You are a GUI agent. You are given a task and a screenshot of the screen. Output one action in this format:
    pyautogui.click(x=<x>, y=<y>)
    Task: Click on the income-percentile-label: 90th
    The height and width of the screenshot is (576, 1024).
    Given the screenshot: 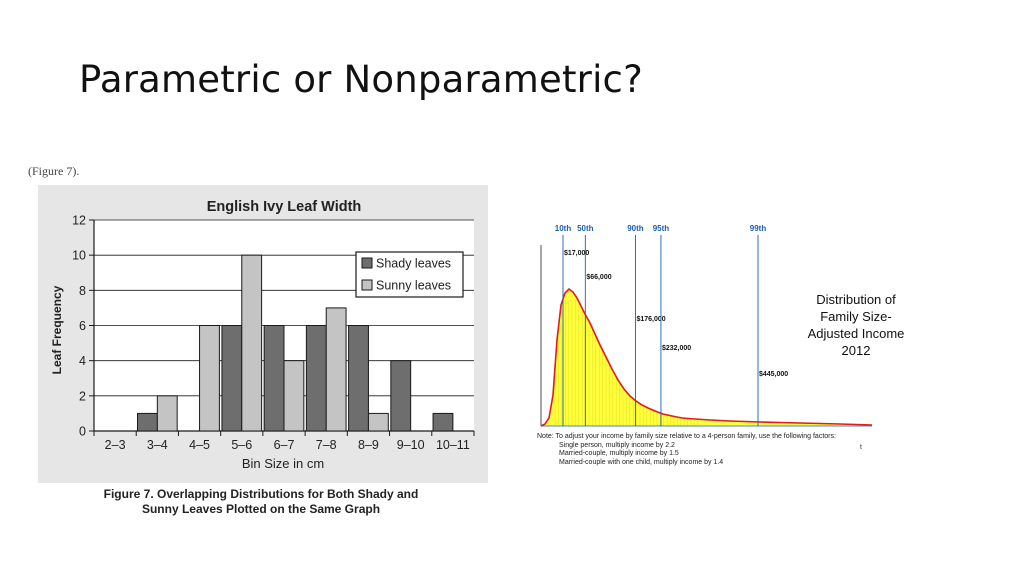 What is the action you would take?
    pyautogui.click(x=635, y=228)
    